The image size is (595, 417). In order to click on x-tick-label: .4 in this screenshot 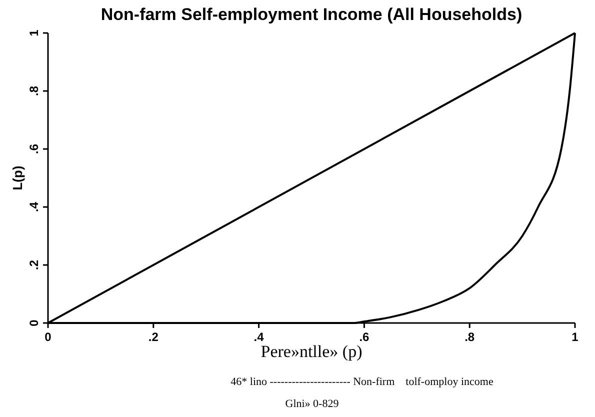, I will do `click(259, 337)`.